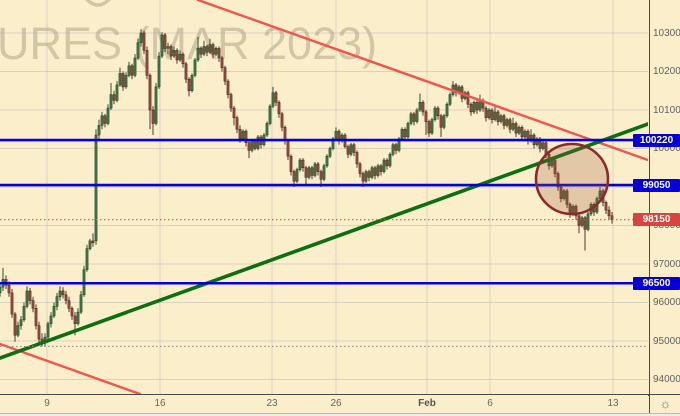 The width and height of the screenshot is (680, 416). What do you see at coordinates (656, 220) in the screenshot?
I see `last-price-badge: 98150` at bounding box center [656, 220].